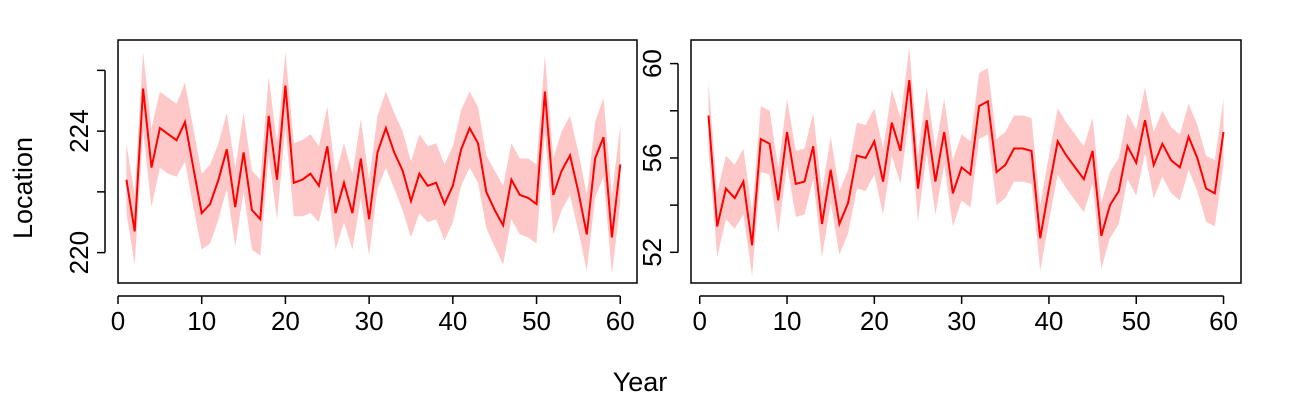  What do you see at coordinates (79, 130) in the screenshot?
I see `y-tick-label: 224` at bounding box center [79, 130].